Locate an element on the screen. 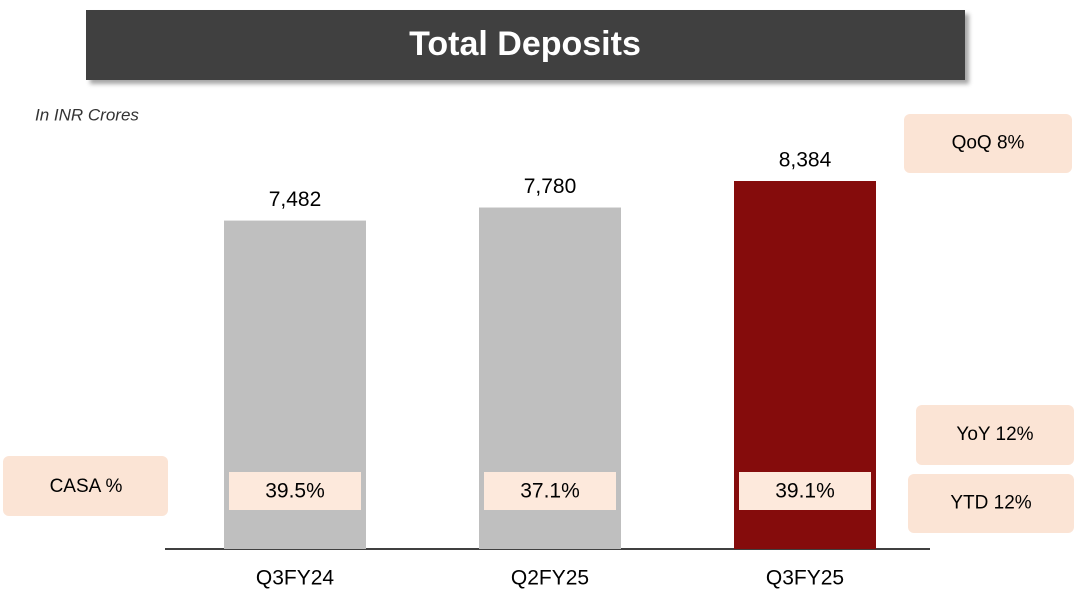  annotation: YTD 12% is located at coordinates (990, 503).